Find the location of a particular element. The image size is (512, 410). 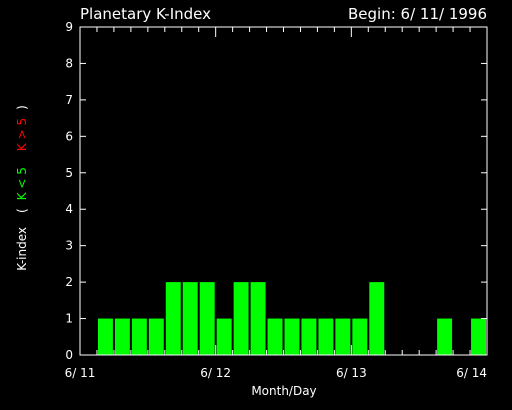

y-tick-label: 2 is located at coordinates (69, 282).